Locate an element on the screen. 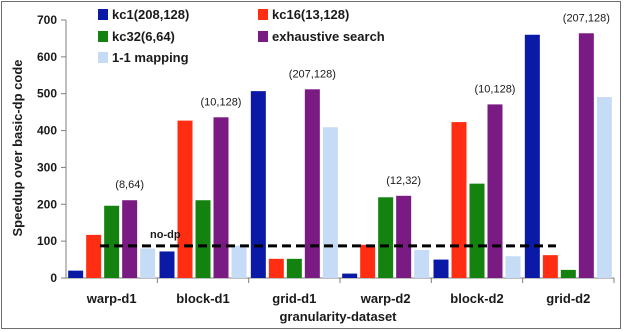 This screenshot has width=624, height=332. legend-label: exhaustive search is located at coordinates (328, 36).